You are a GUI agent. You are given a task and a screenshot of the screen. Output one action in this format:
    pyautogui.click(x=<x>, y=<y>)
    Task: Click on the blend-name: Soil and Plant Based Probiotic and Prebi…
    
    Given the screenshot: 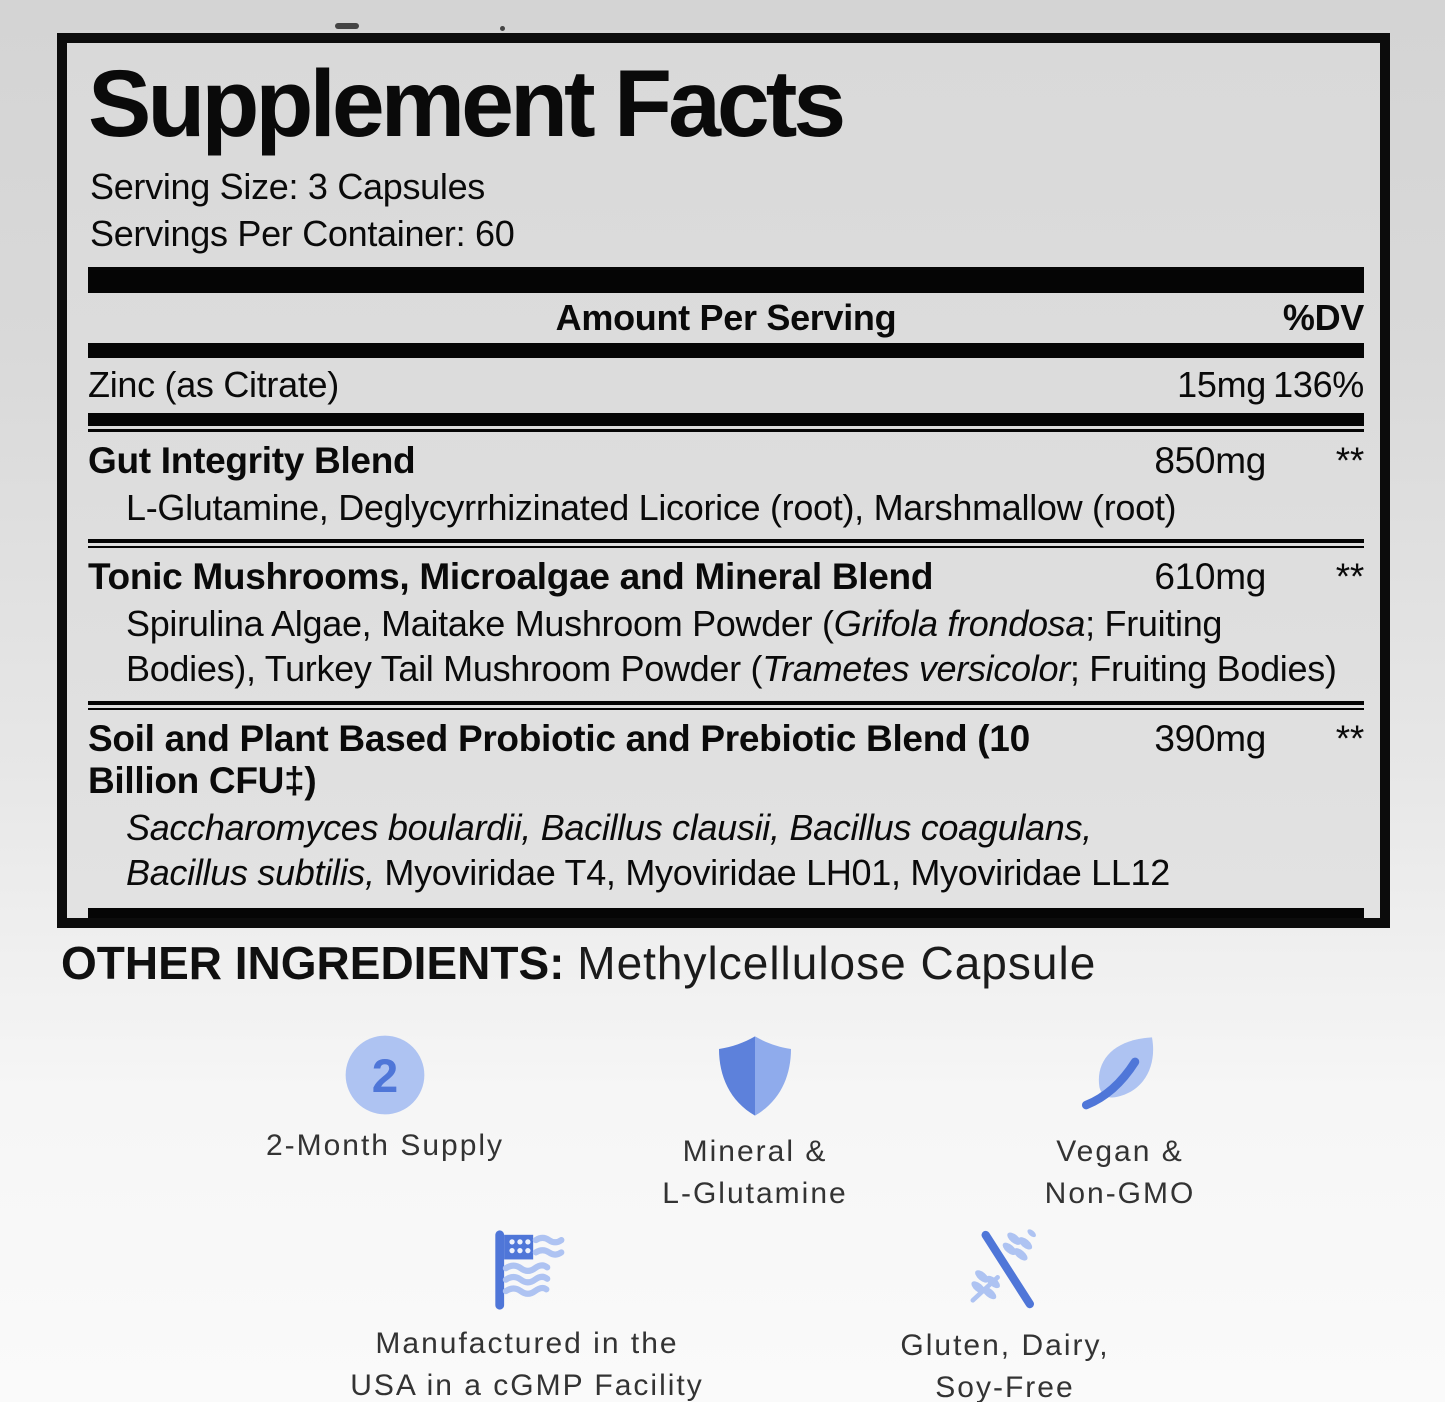 What is the action you would take?
    pyautogui.click(x=559, y=759)
    